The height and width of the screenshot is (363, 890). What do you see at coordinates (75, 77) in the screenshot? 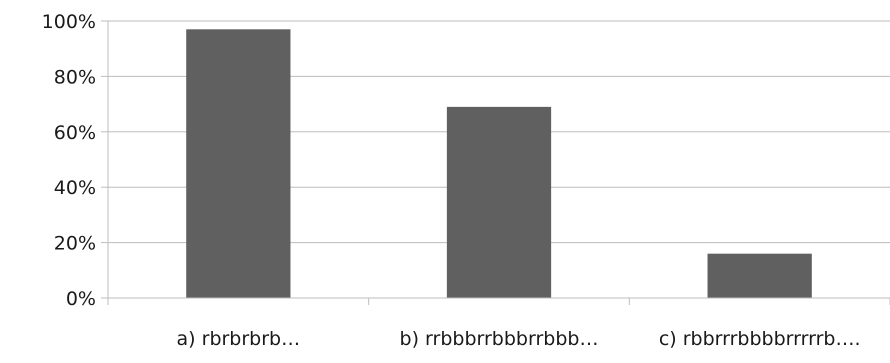
I see `y-tick-label: 80%` at bounding box center [75, 77].